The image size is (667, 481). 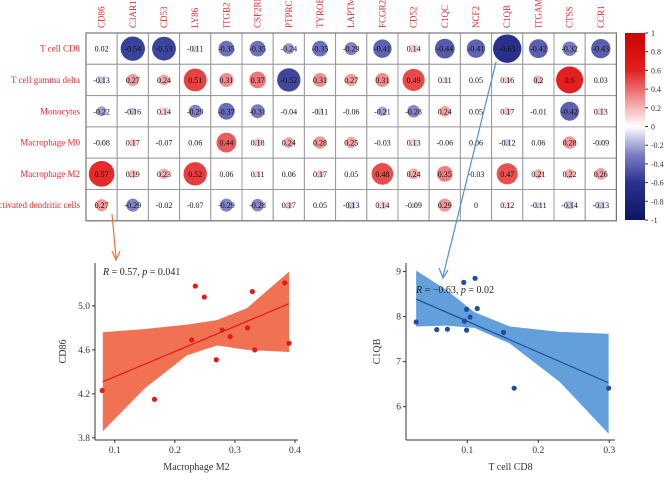 I want to click on correlation-value: -0.52, so click(x=288, y=80).